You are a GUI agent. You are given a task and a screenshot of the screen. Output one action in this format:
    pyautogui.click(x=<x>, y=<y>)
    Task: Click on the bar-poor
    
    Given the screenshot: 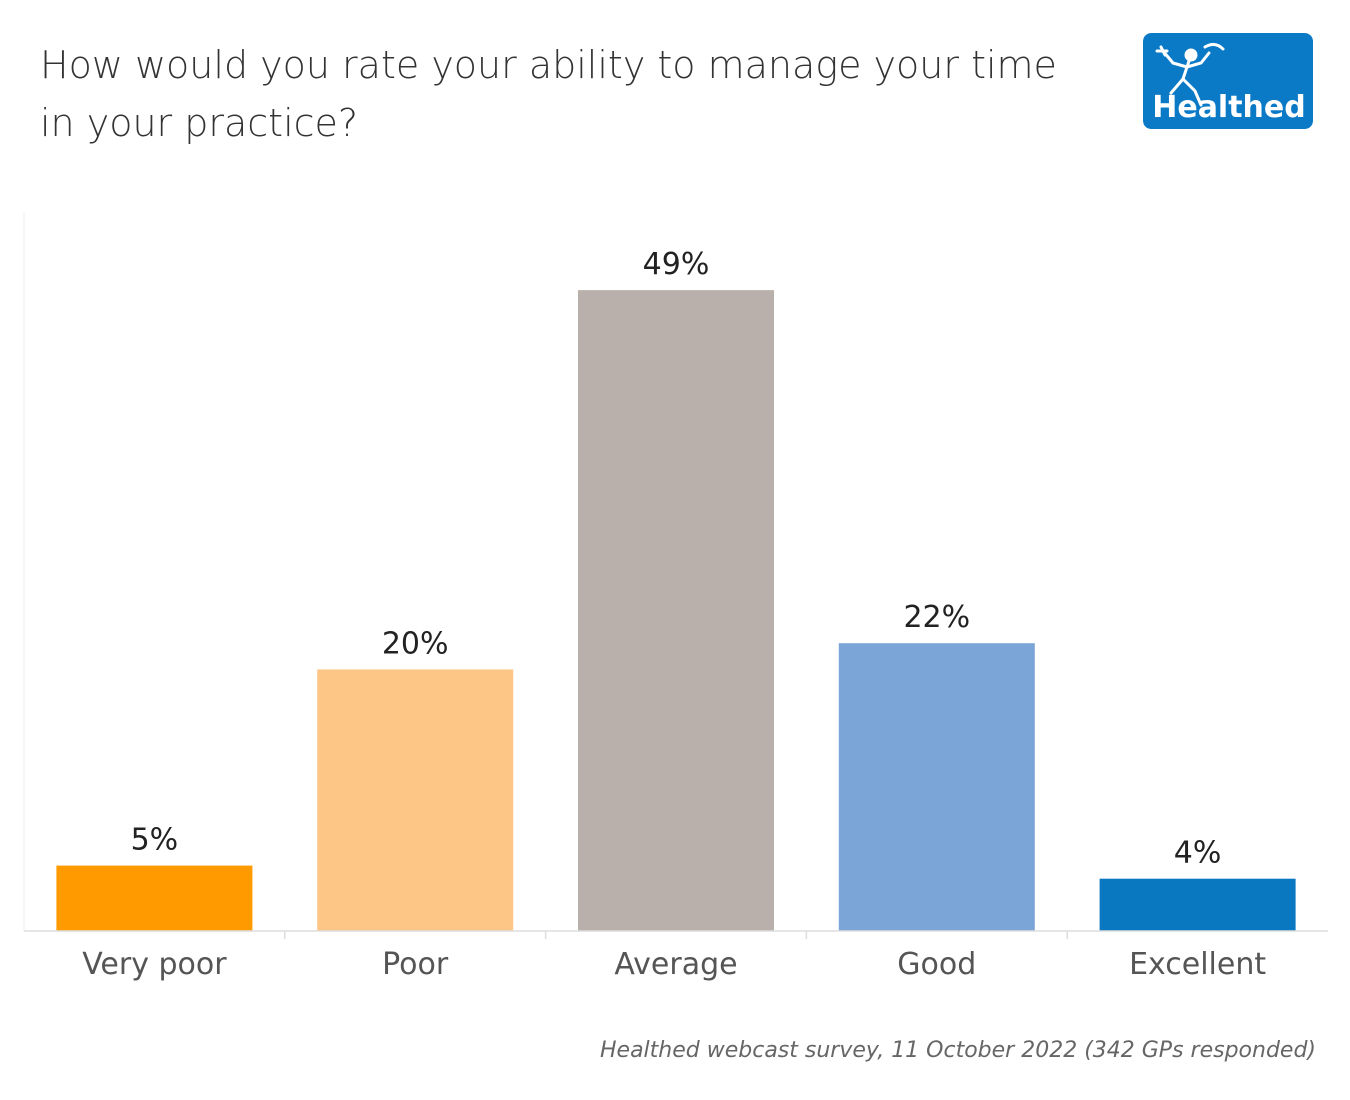 What is the action you would take?
    pyautogui.click(x=415, y=800)
    